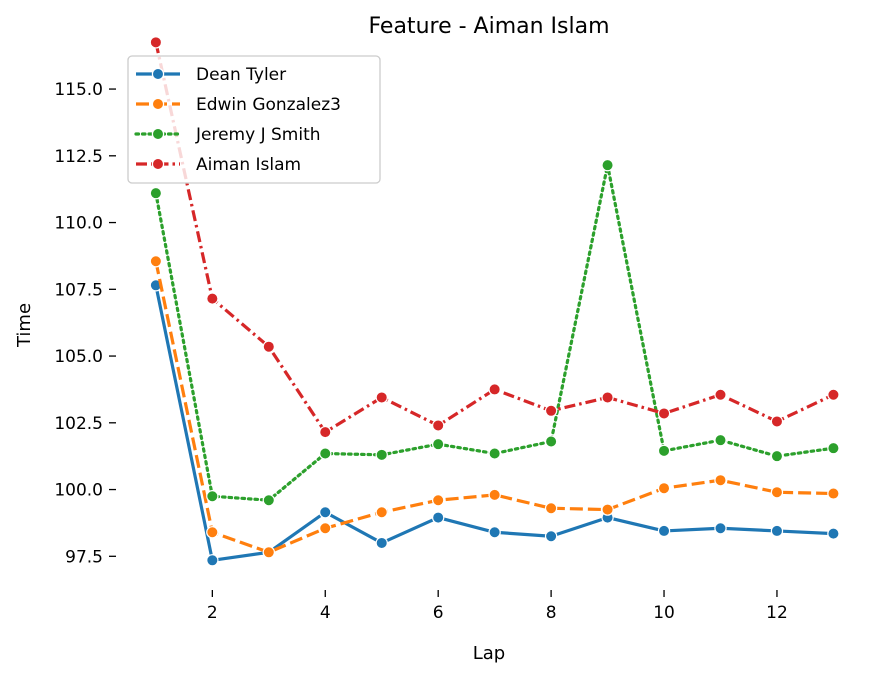 The height and width of the screenshot is (678, 876). Describe the element at coordinates (78, 424) in the screenshot. I see `y-tick-label: 102.5` at that location.